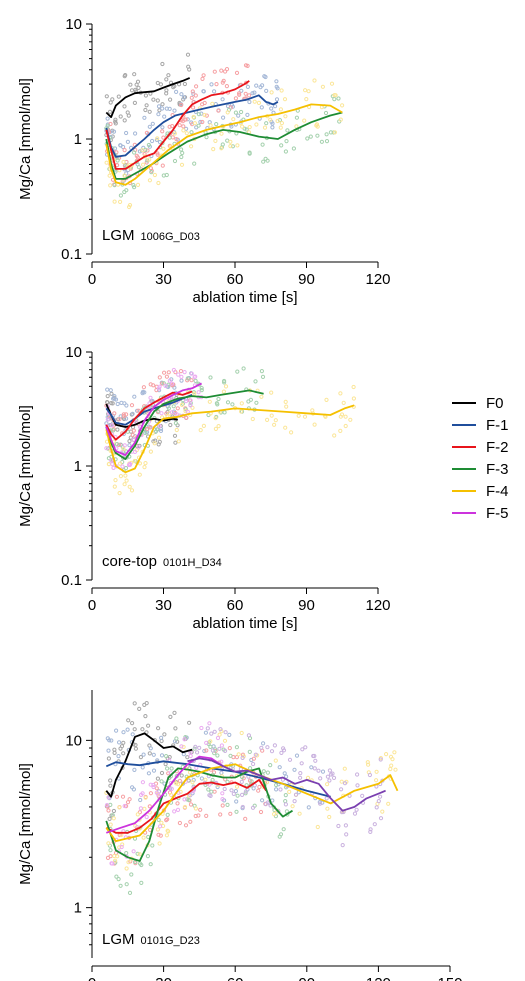  I want to click on panel-sublabel: 0101H_D34, so click(192, 563).